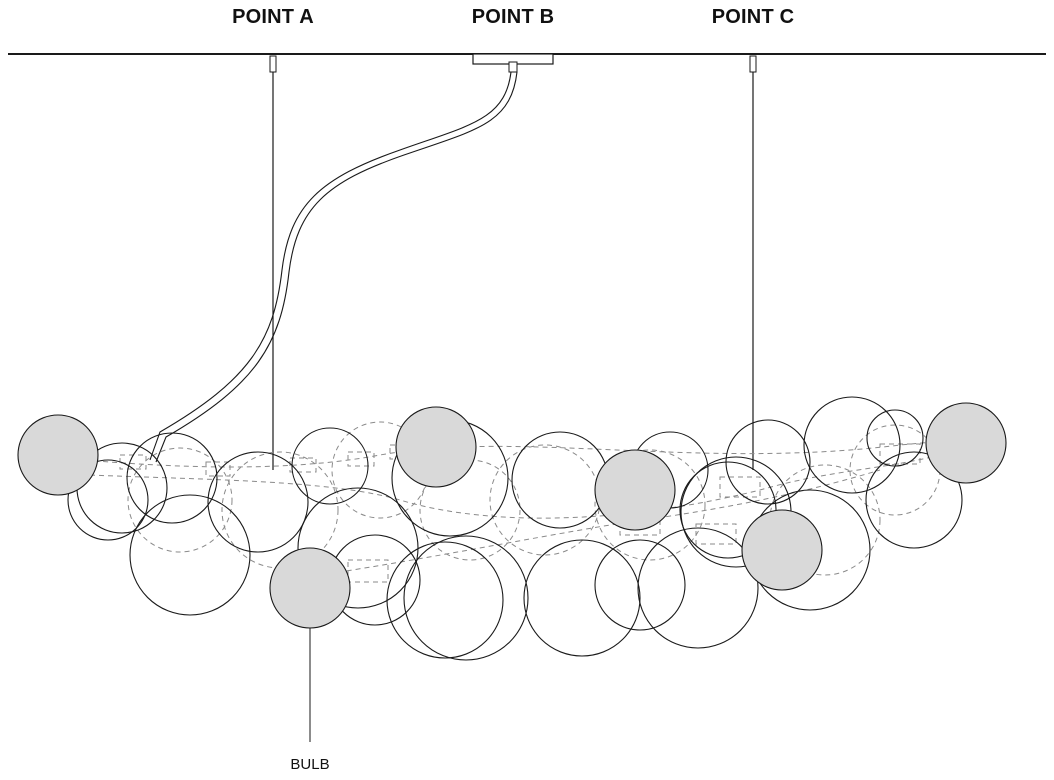  What do you see at coordinates (513, 67) in the screenshot?
I see `cable-grip-point-b` at bounding box center [513, 67].